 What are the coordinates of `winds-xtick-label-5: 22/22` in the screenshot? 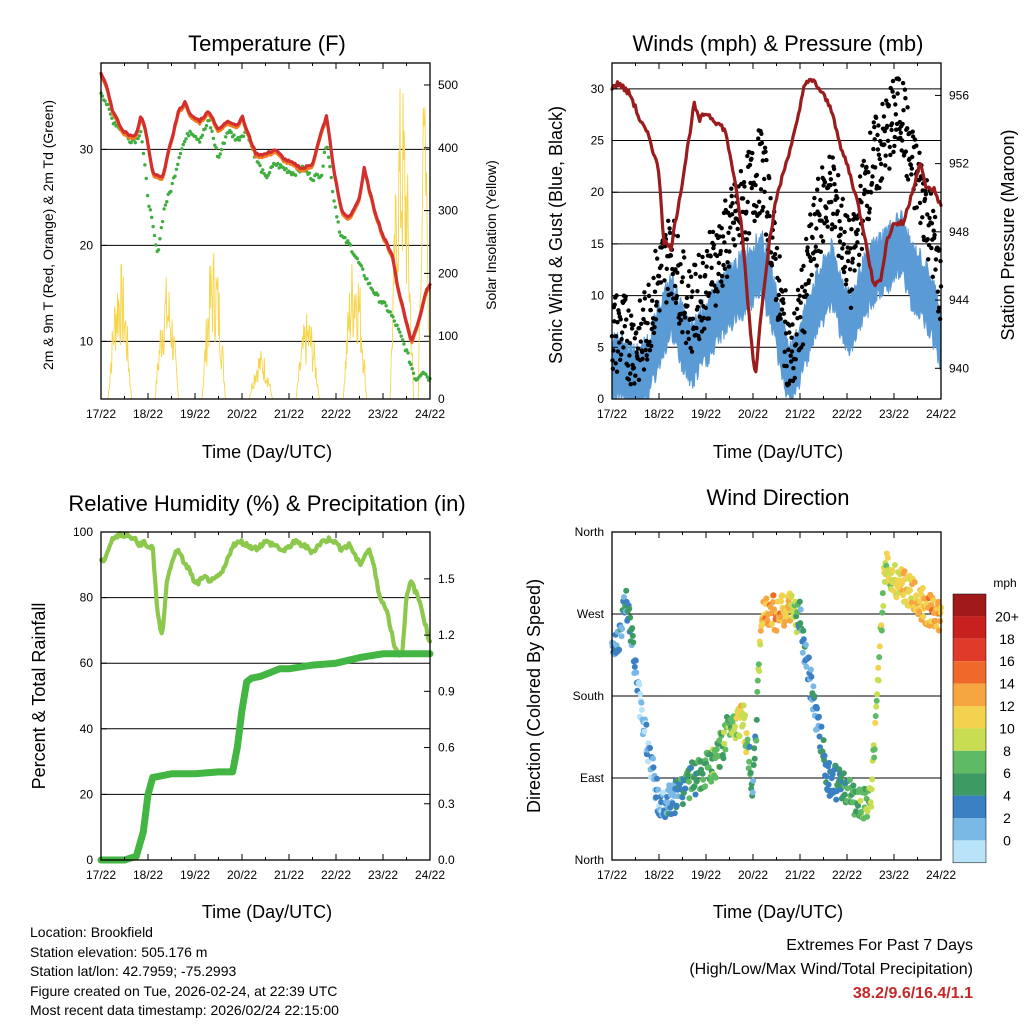 It's located at (847, 414).